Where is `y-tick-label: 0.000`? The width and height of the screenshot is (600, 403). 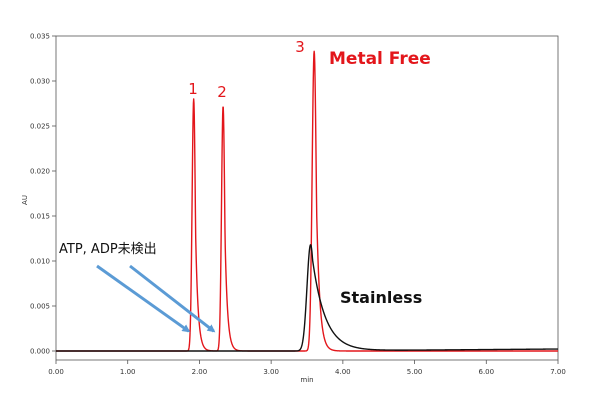 y-tick-label: 0.000 is located at coordinates (40, 352).